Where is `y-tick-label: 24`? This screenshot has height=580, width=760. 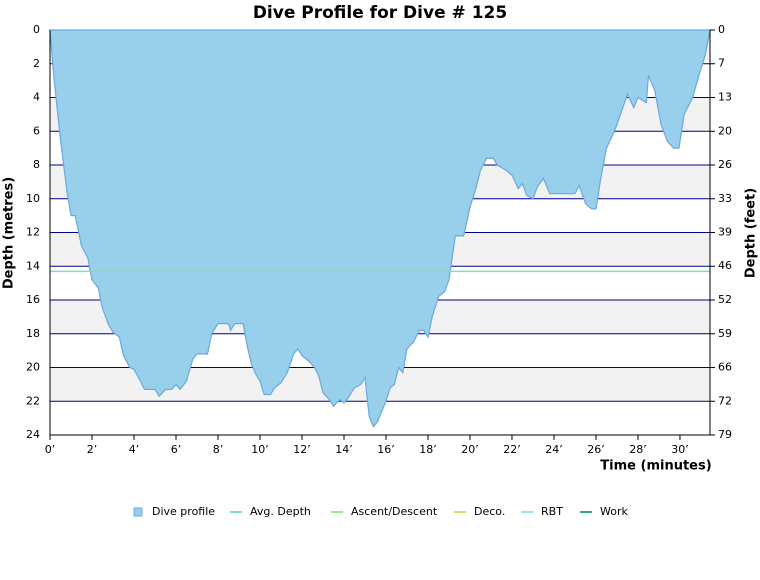
y-tick-label: 24 is located at coordinates (33, 434).